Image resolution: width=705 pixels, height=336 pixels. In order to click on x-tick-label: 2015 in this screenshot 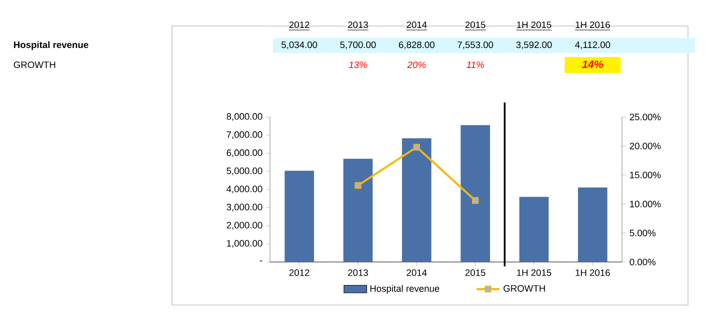, I will do `click(475, 272)`.